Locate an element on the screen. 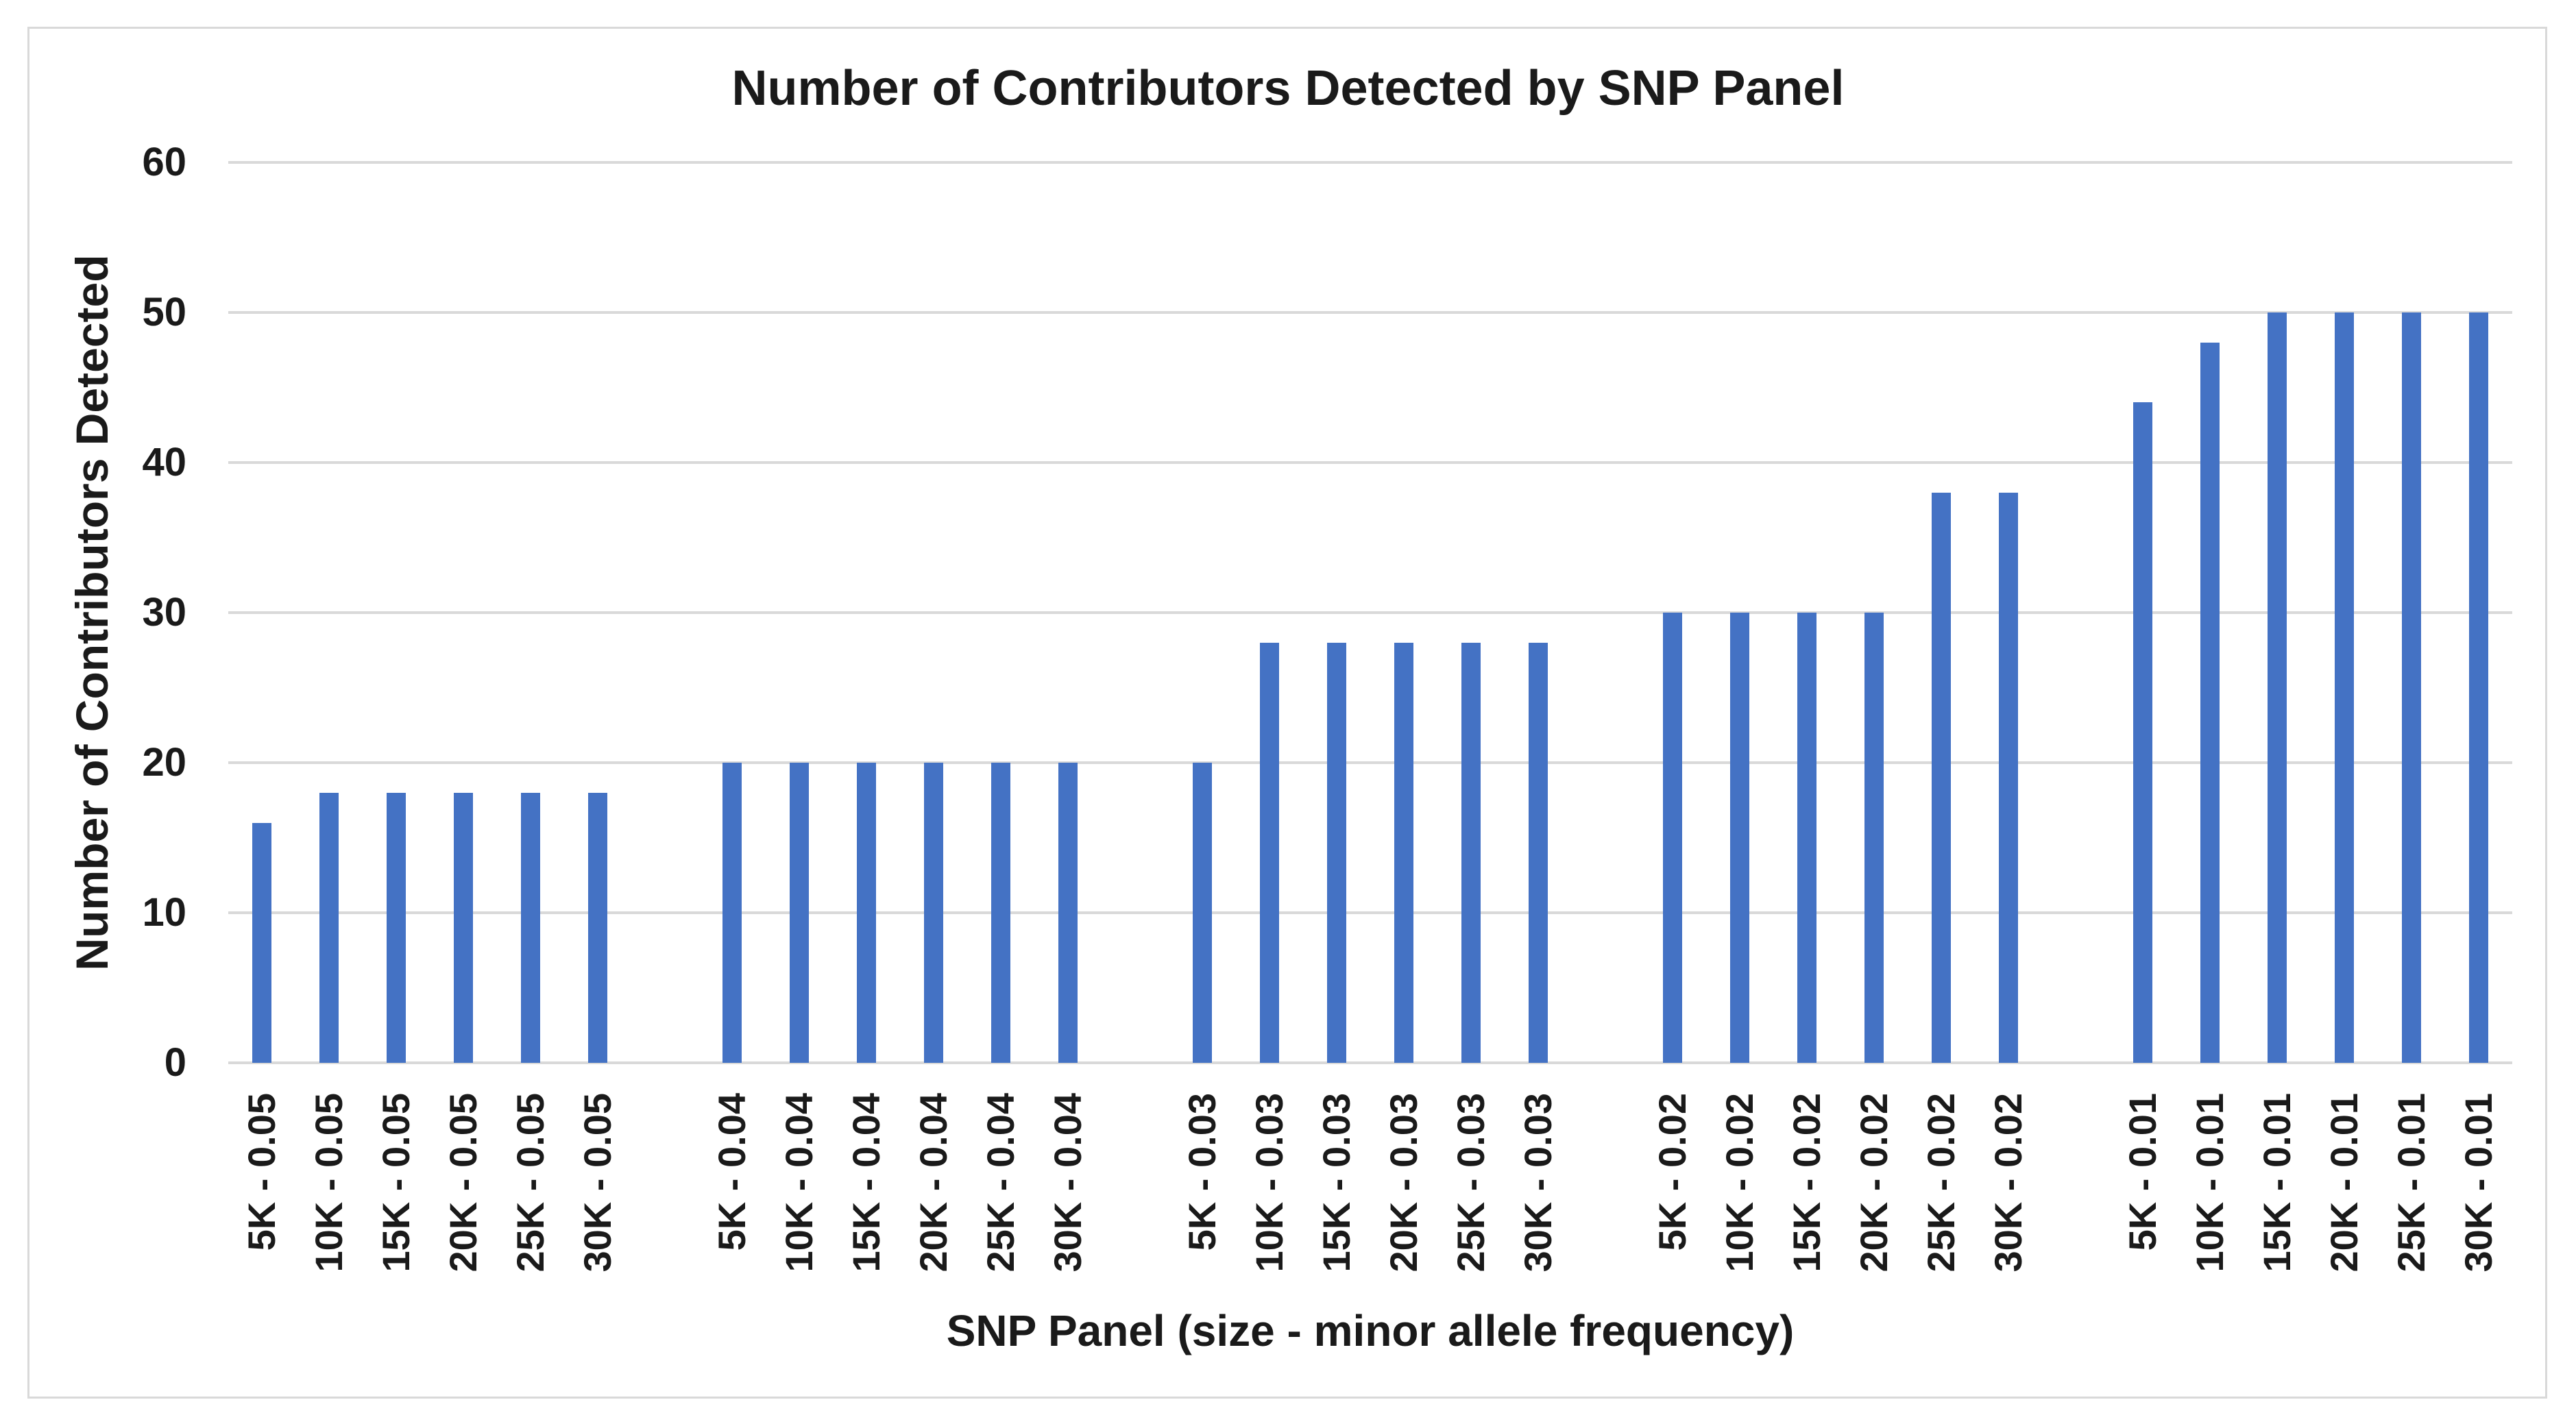 This screenshot has width=2576, height=1426. x-tick-label-30K-0.01: 30K - 0.01 is located at coordinates (2478, 1183).